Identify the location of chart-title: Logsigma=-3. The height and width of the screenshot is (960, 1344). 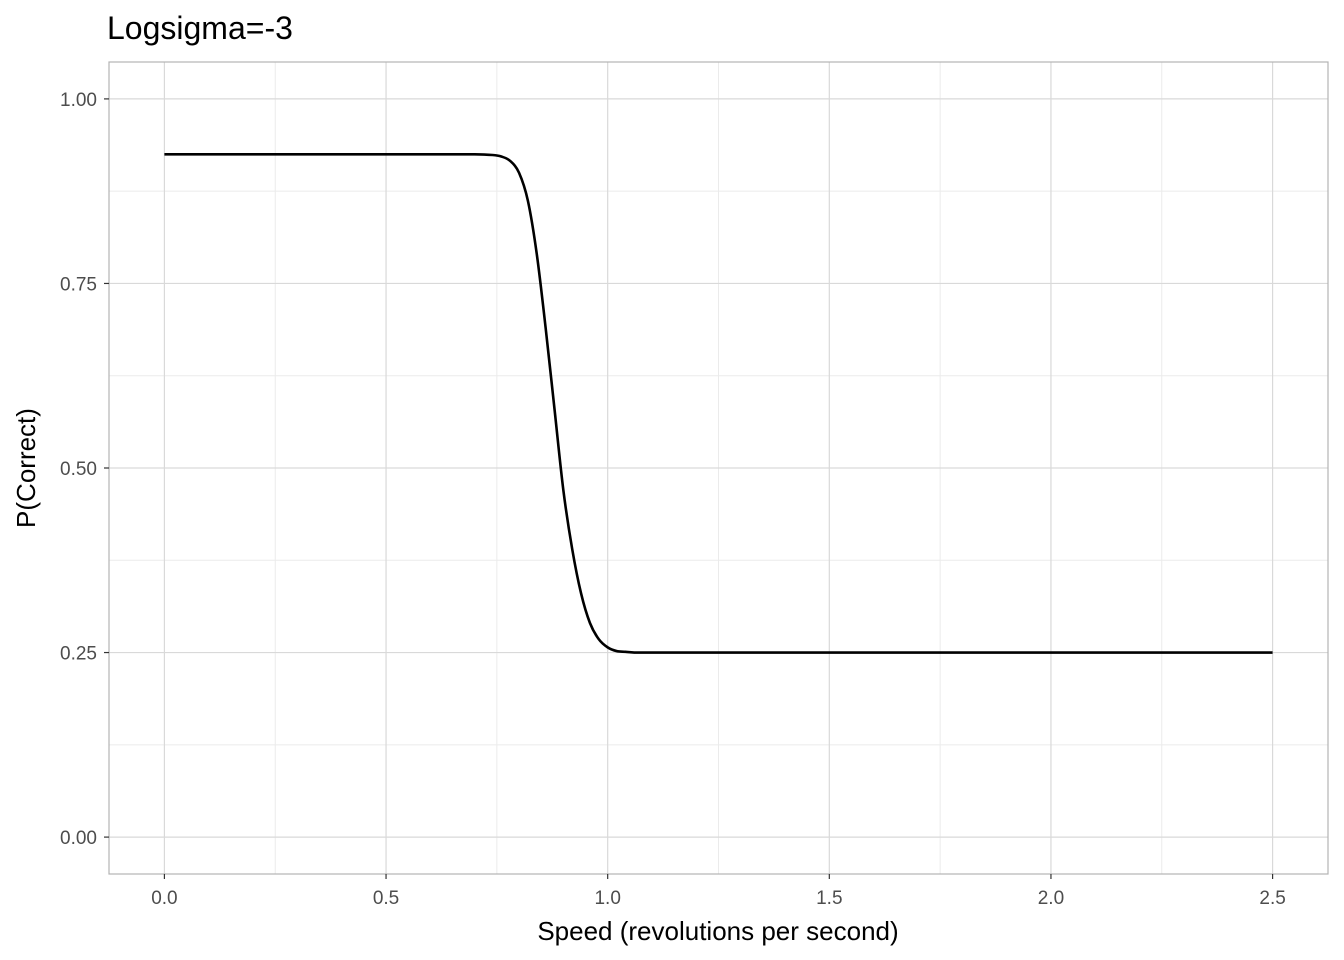
(200, 28).